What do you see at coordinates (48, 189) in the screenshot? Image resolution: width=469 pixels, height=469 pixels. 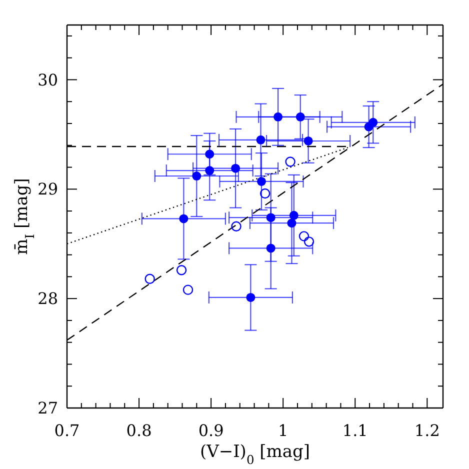 I see `y-tick-label: 29` at bounding box center [48, 189].